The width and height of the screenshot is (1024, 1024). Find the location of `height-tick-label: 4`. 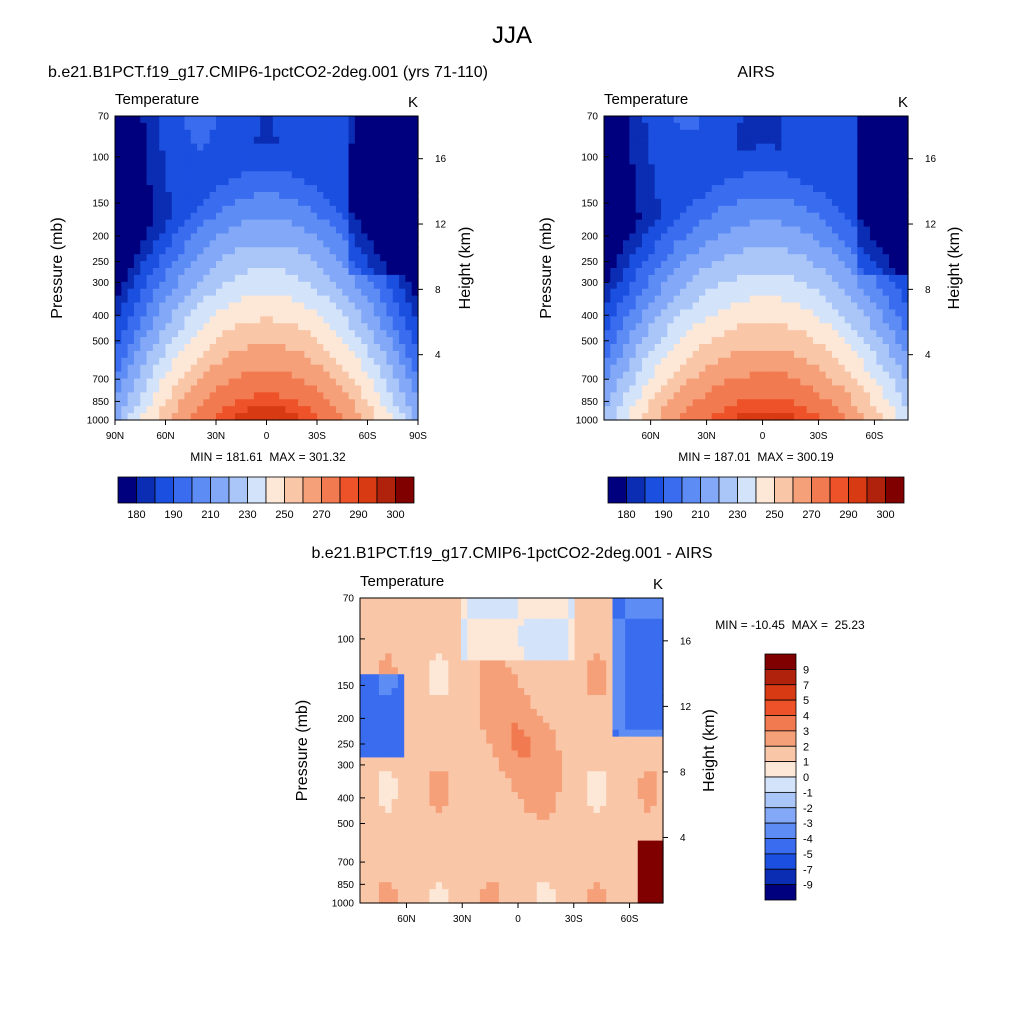

height-tick-label: 4 is located at coordinates (928, 355).